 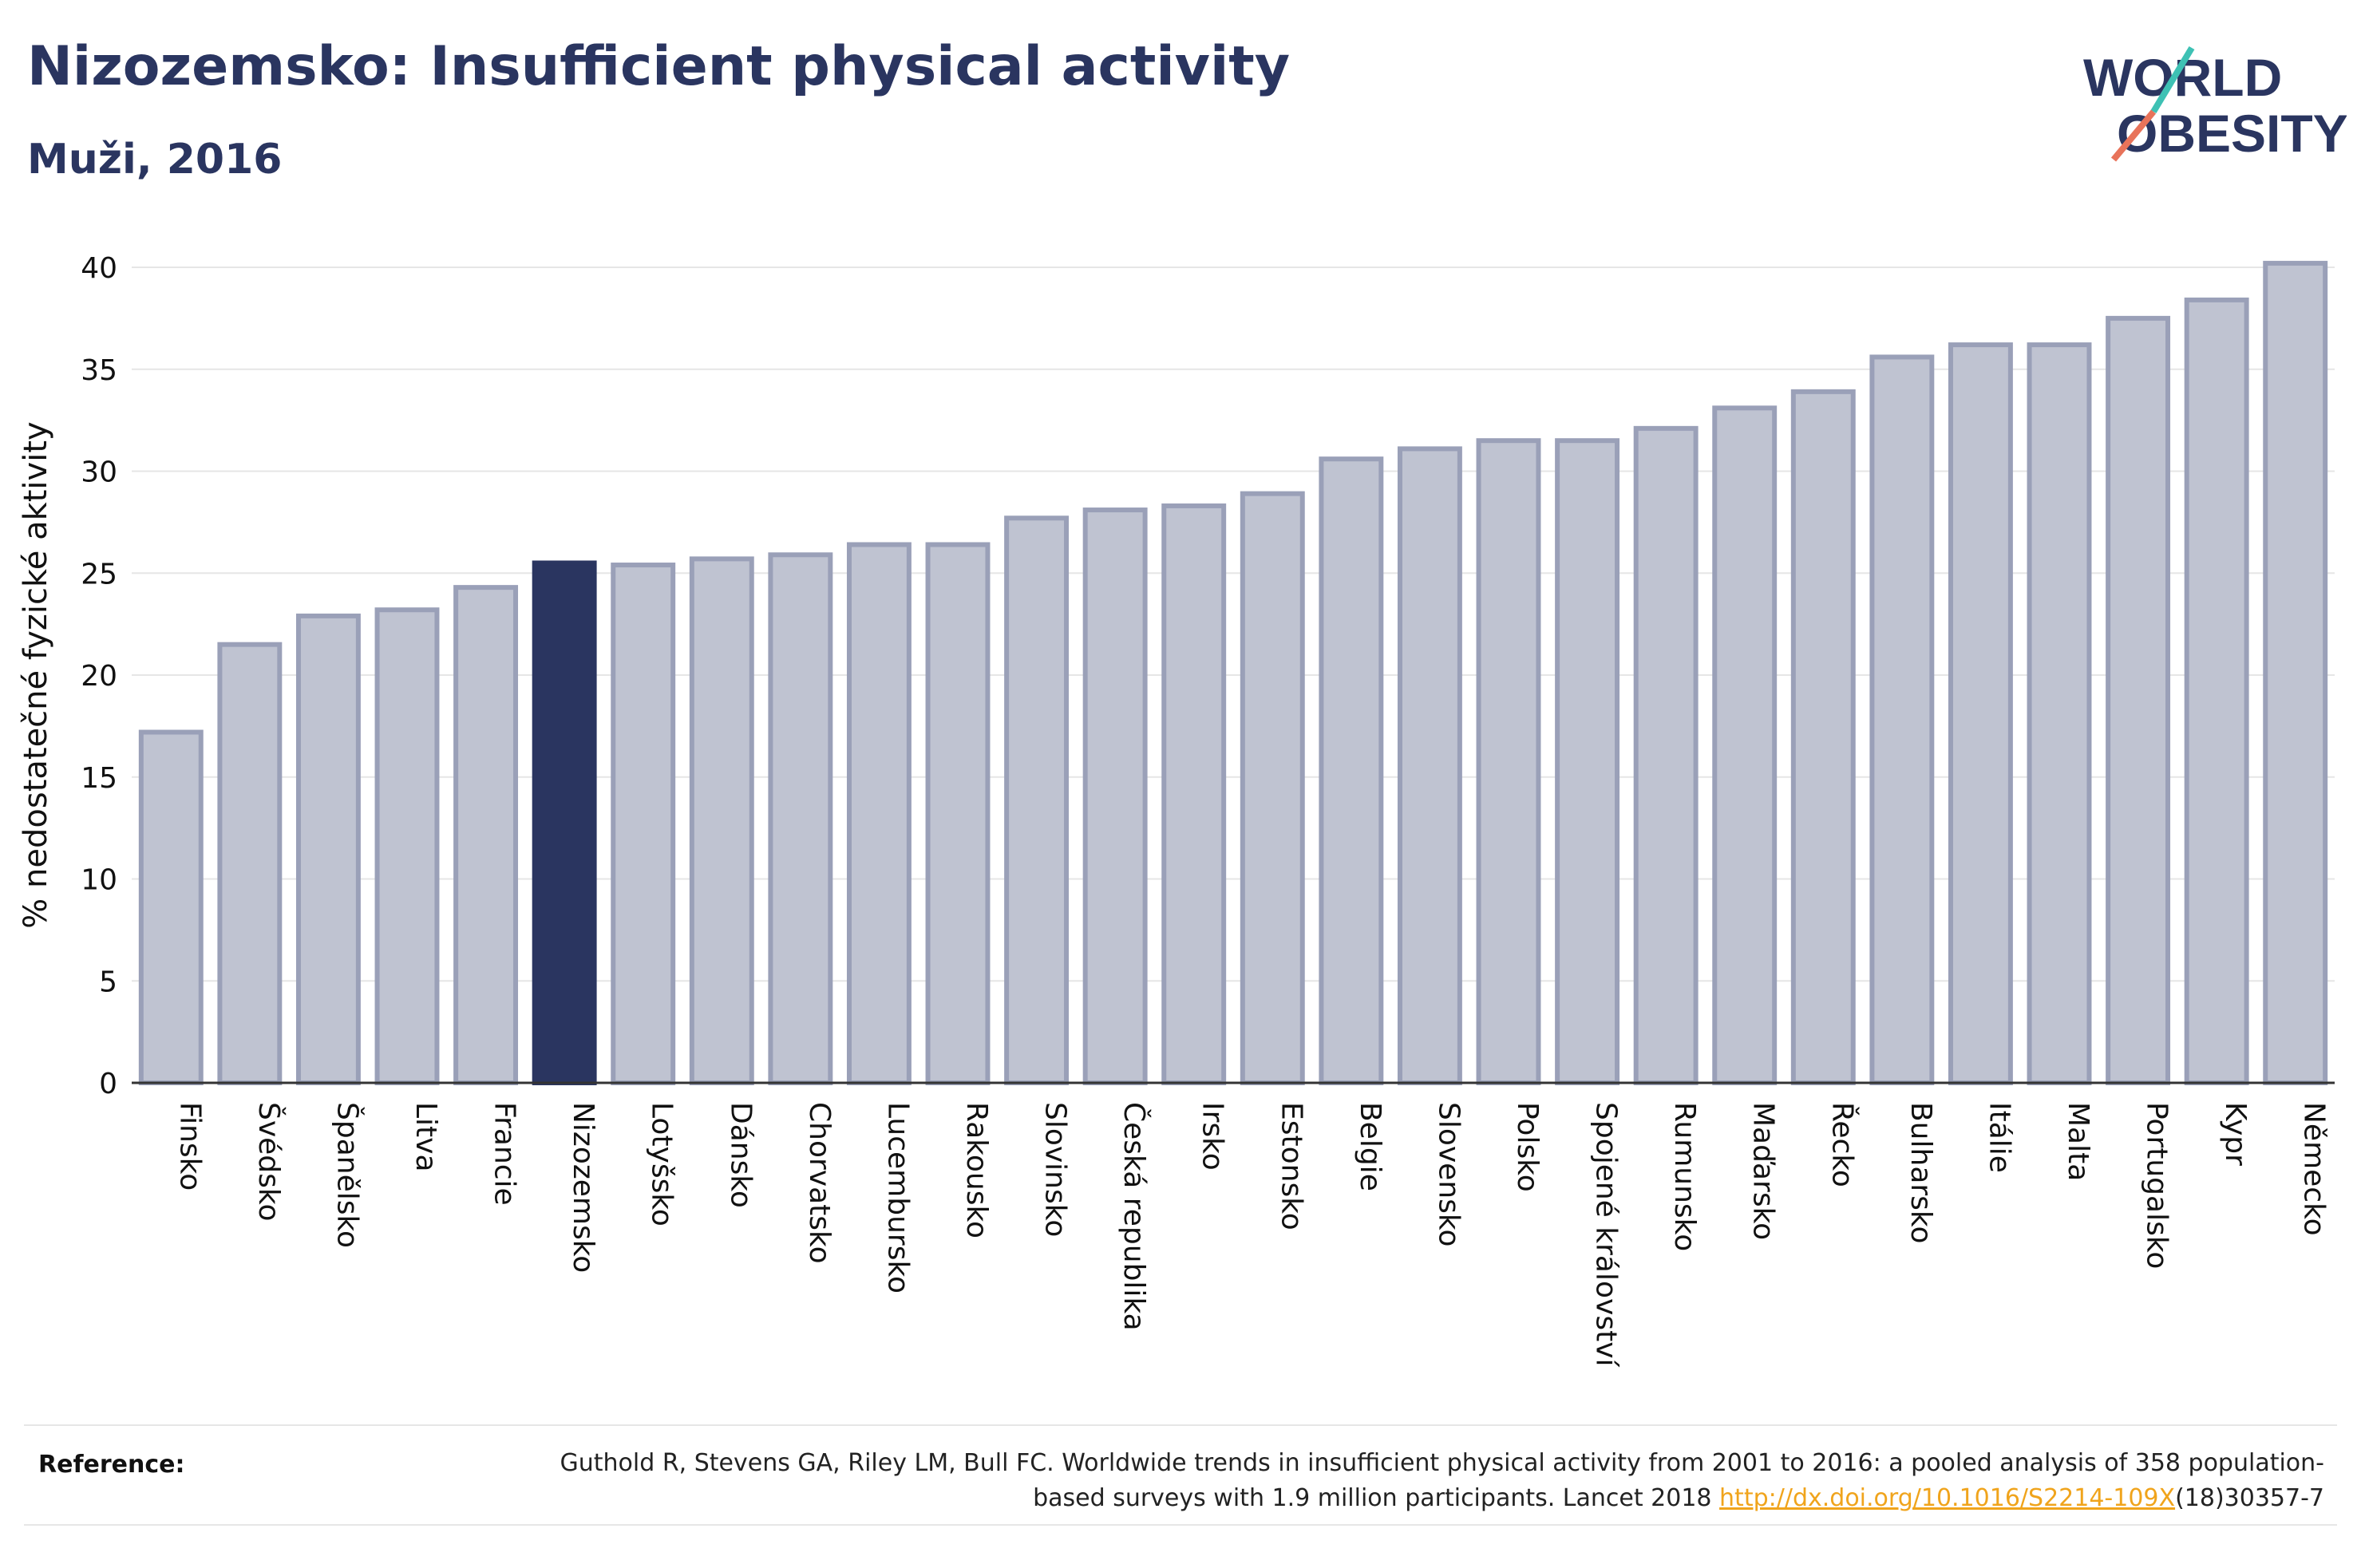 What do you see at coordinates (2133, 135) in the screenshot?
I see `logo-slash-coral` at bounding box center [2133, 135].